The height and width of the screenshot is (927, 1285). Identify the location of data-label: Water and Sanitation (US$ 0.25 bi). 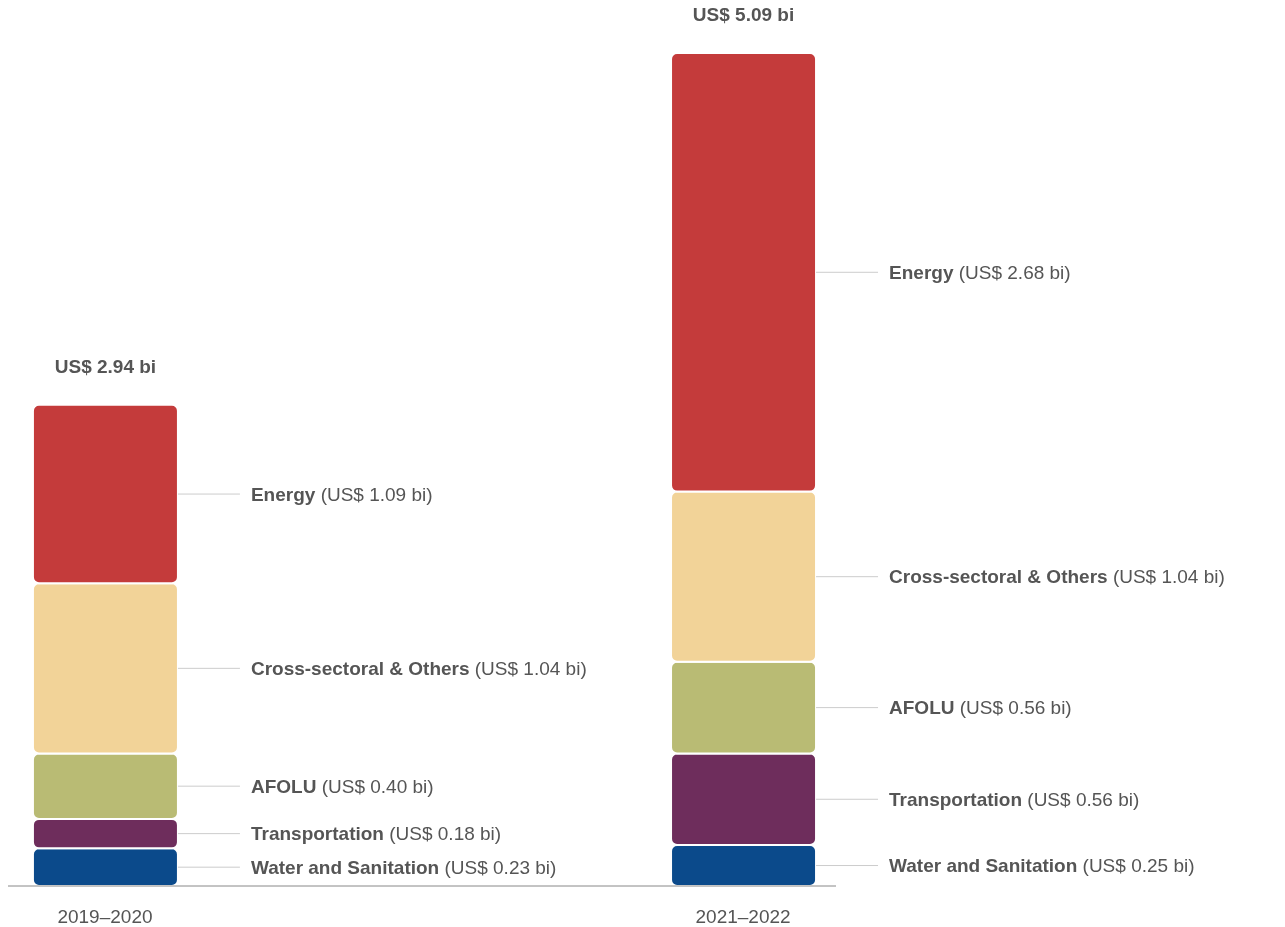
(1042, 866).